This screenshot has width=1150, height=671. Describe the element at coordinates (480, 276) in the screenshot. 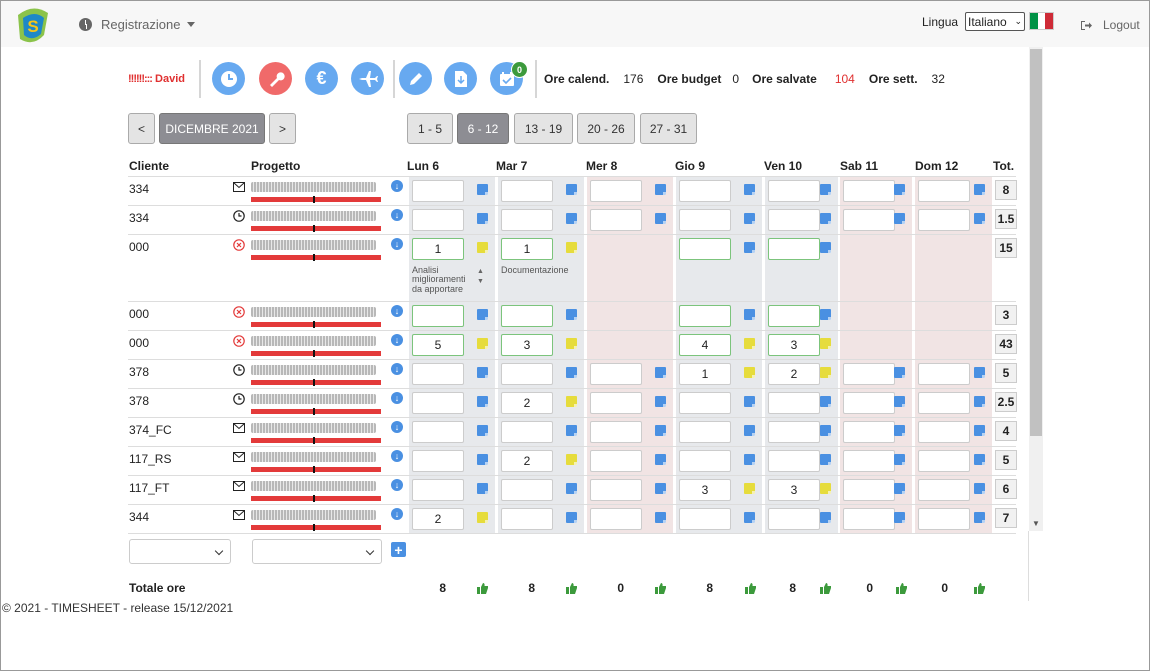

I see `note-spinner-icon: ▲ ▼` at that location.